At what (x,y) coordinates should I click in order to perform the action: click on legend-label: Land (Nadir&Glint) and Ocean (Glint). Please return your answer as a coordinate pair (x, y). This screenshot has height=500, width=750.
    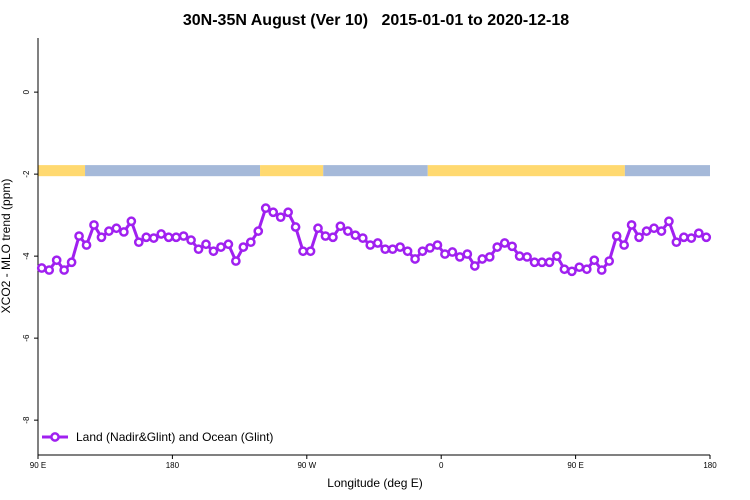
    Looking at the image, I should click on (174, 437).